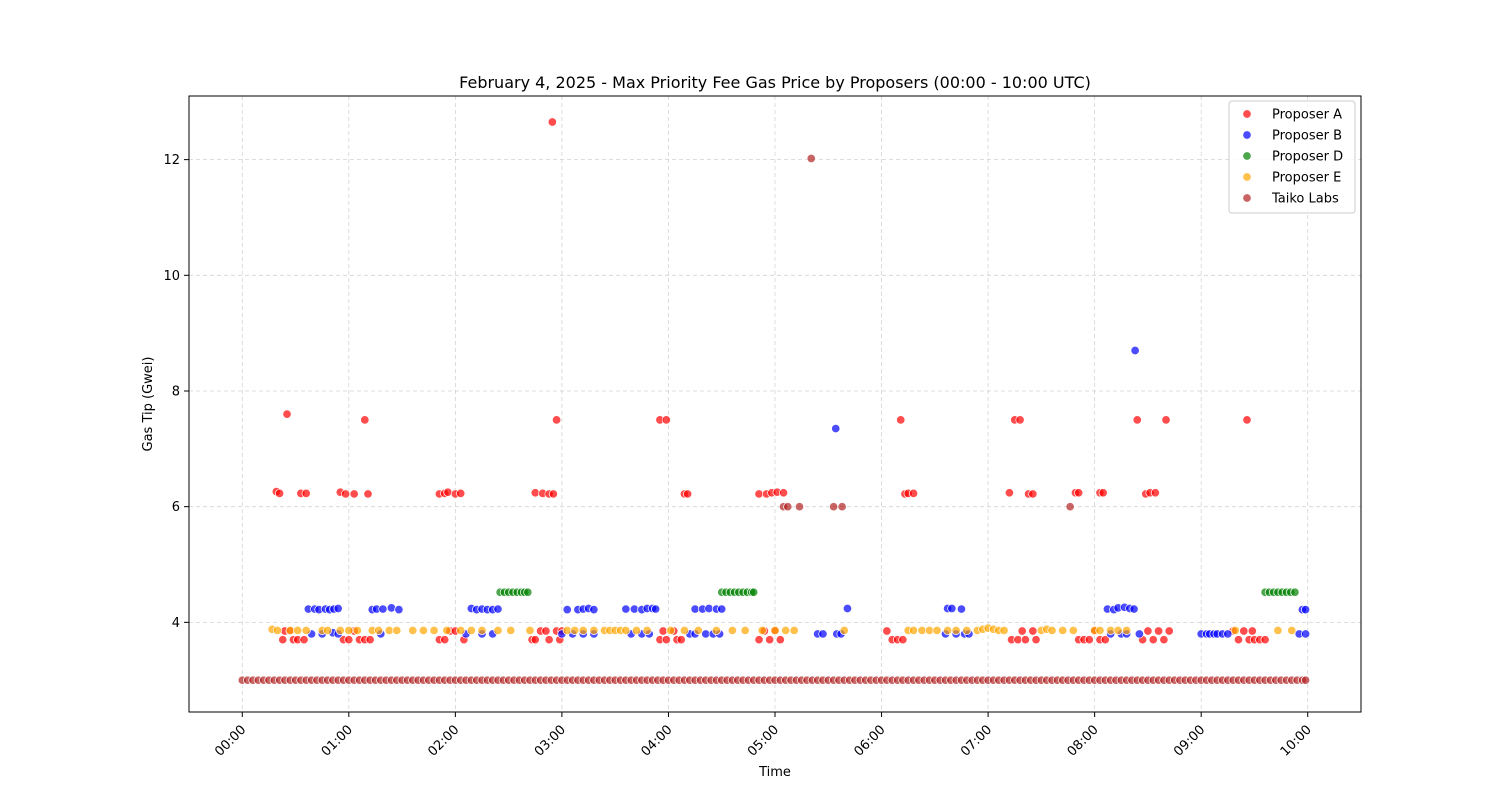 The height and width of the screenshot is (800, 1512). Describe the element at coordinates (176, 623) in the screenshot. I see `y-tick-label: 4` at that location.